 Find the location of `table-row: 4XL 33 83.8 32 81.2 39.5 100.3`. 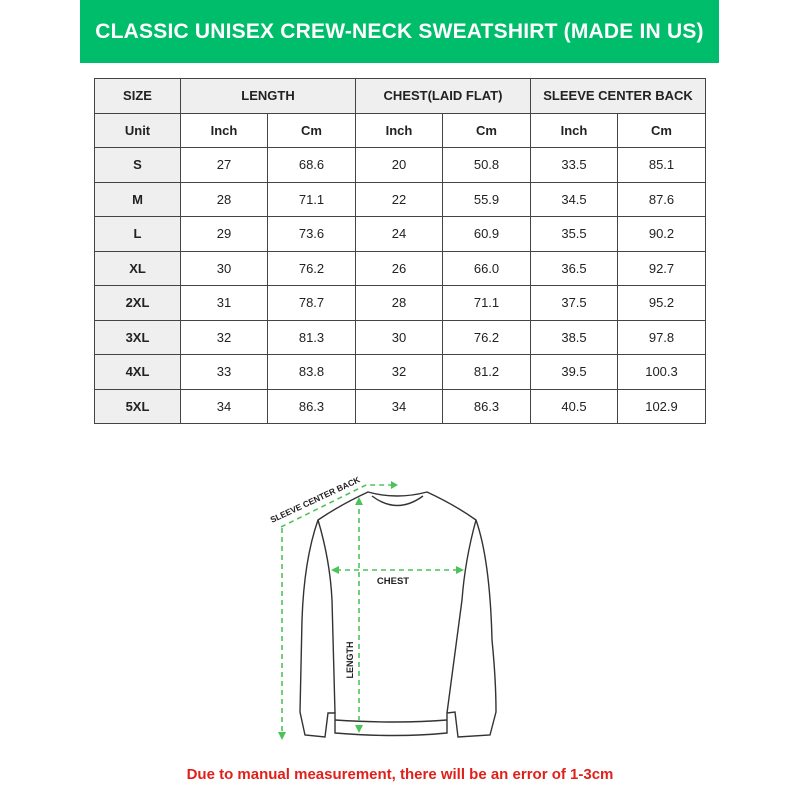

table-row: 4XL 33 83.8 32 81.2 39.5 100.3 is located at coordinates (400, 372).